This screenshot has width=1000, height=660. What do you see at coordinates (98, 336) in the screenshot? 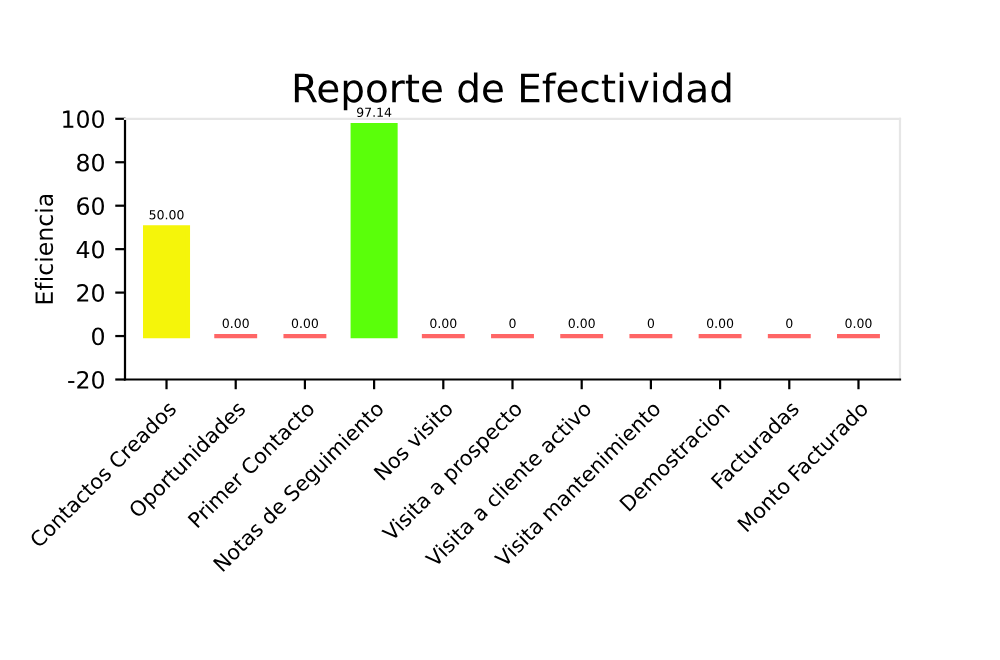
I see `y-tick-label: 0` at bounding box center [98, 336].